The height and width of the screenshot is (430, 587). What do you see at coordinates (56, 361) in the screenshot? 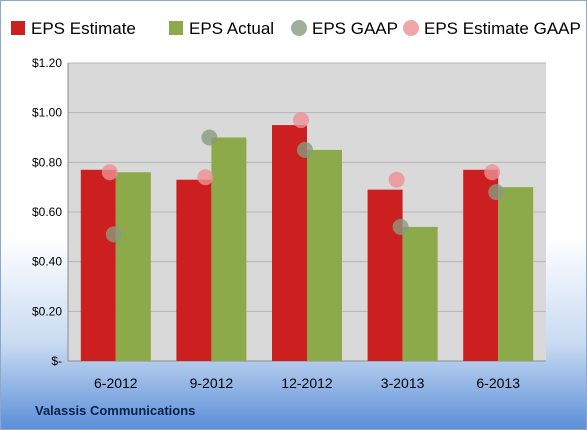
I see `y-tick-label: $-` at bounding box center [56, 361].